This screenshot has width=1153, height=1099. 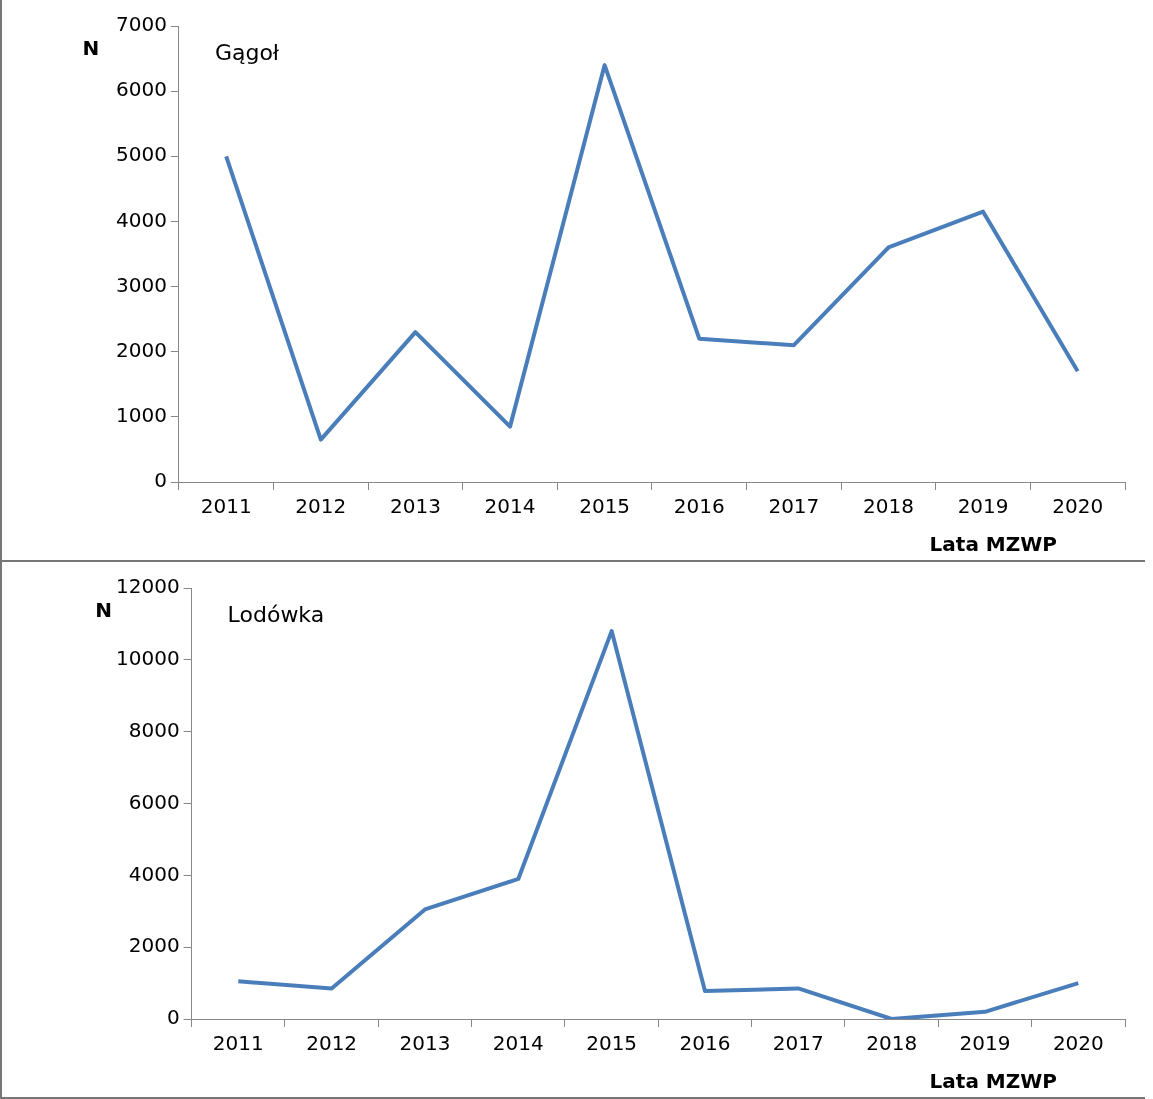 What do you see at coordinates (154, 729) in the screenshot?
I see `y-tick-label: 8000` at bounding box center [154, 729].